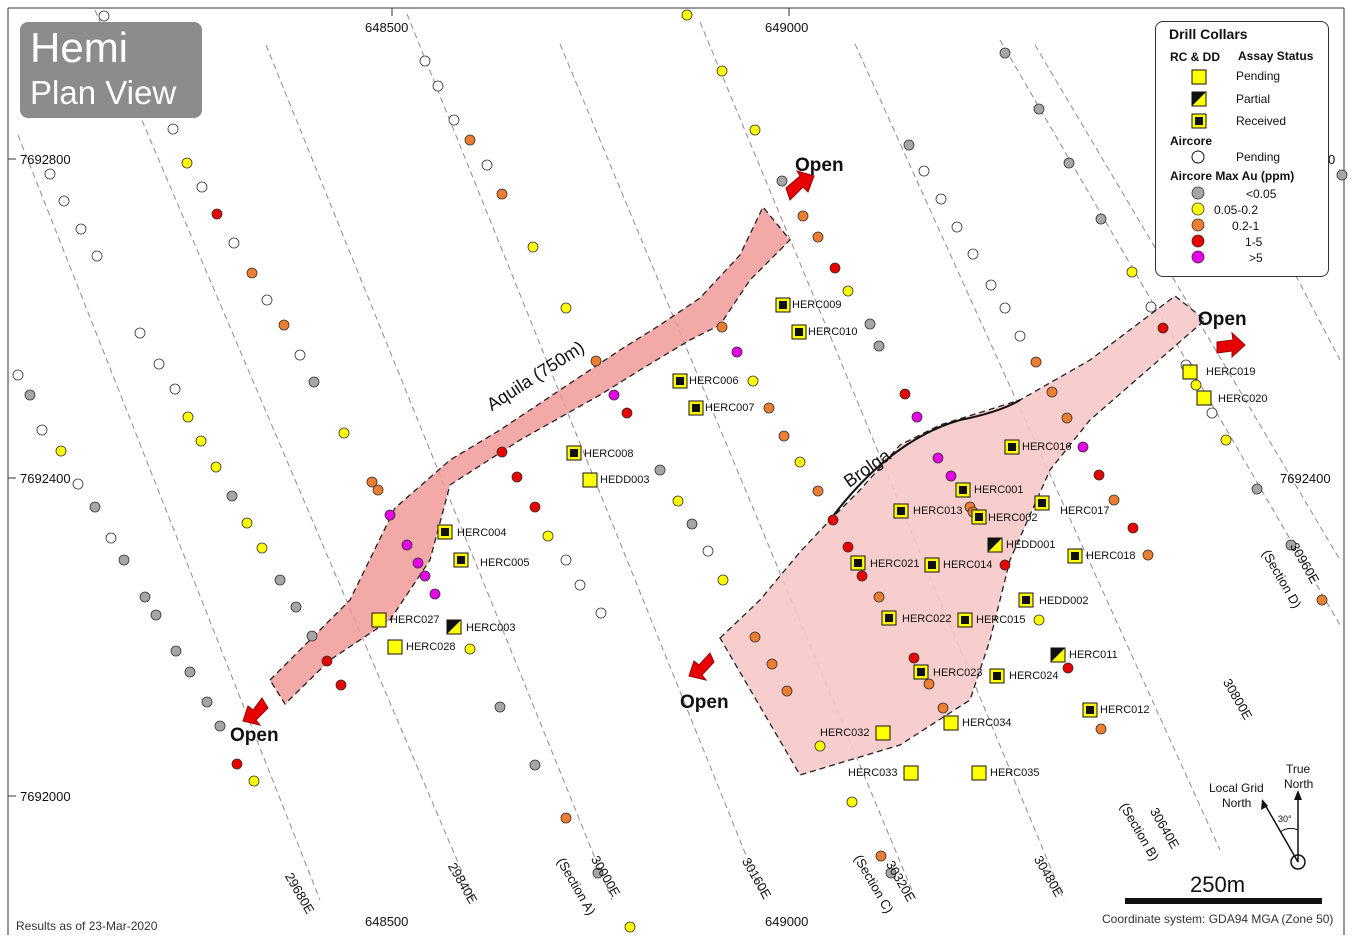 The image size is (1352, 939). Describe the element at coordinates (1256, 258) in the screenshot. I see `legend-maxau-item: >5` at that location.